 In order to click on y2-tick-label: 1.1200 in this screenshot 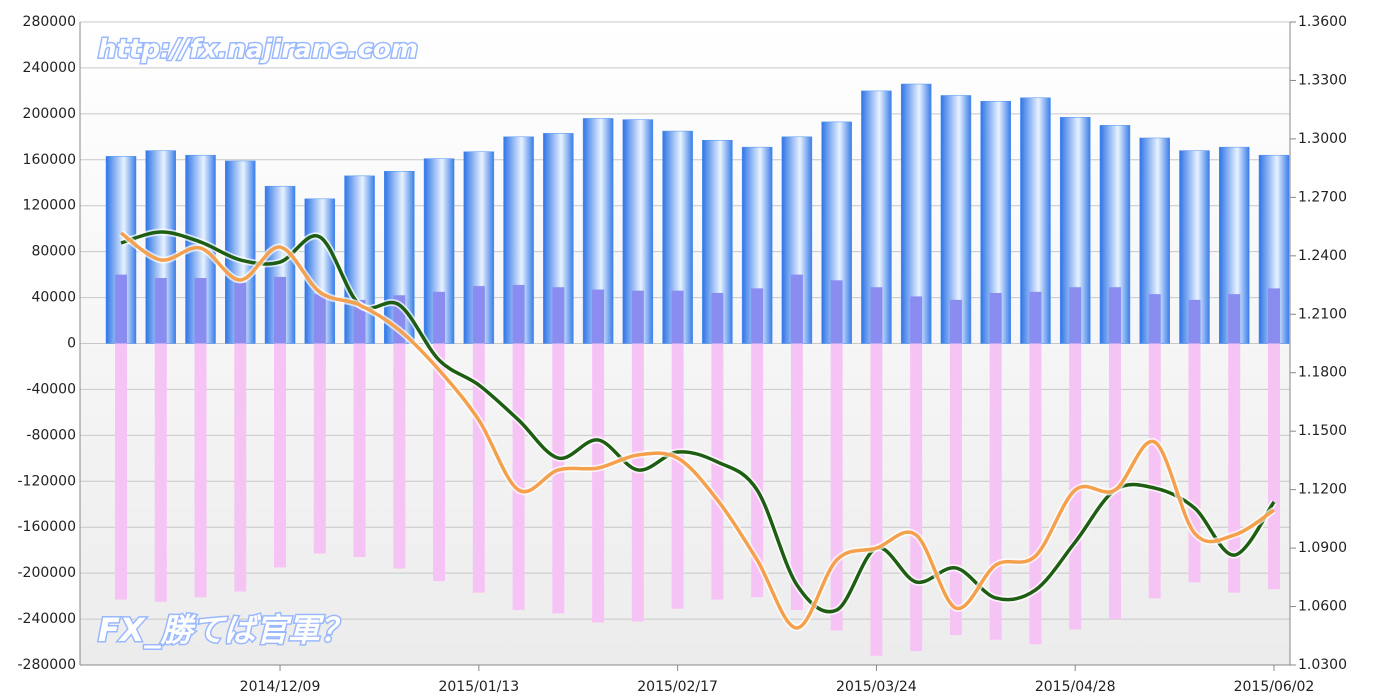, I will do `click(1322, 490)`.